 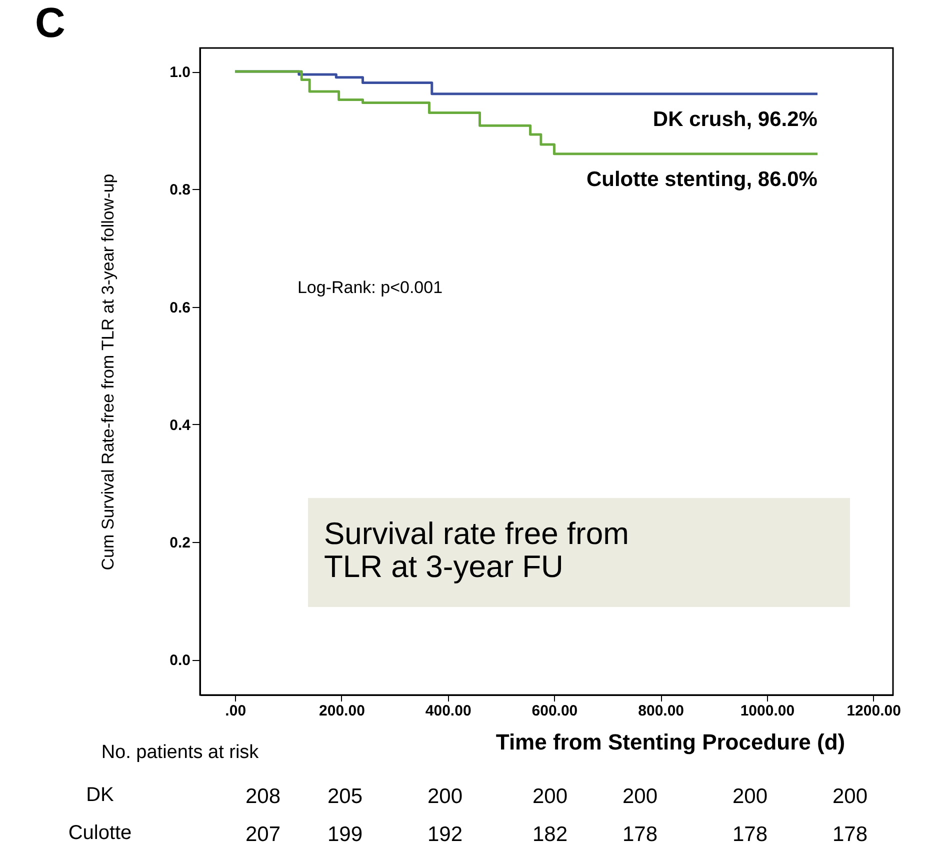 What do you see at coordinates (476, 550) in the screenshot?
I see `annotation: Survival rate free from TLR at 3-year FU` at bounding box center [476, 550].